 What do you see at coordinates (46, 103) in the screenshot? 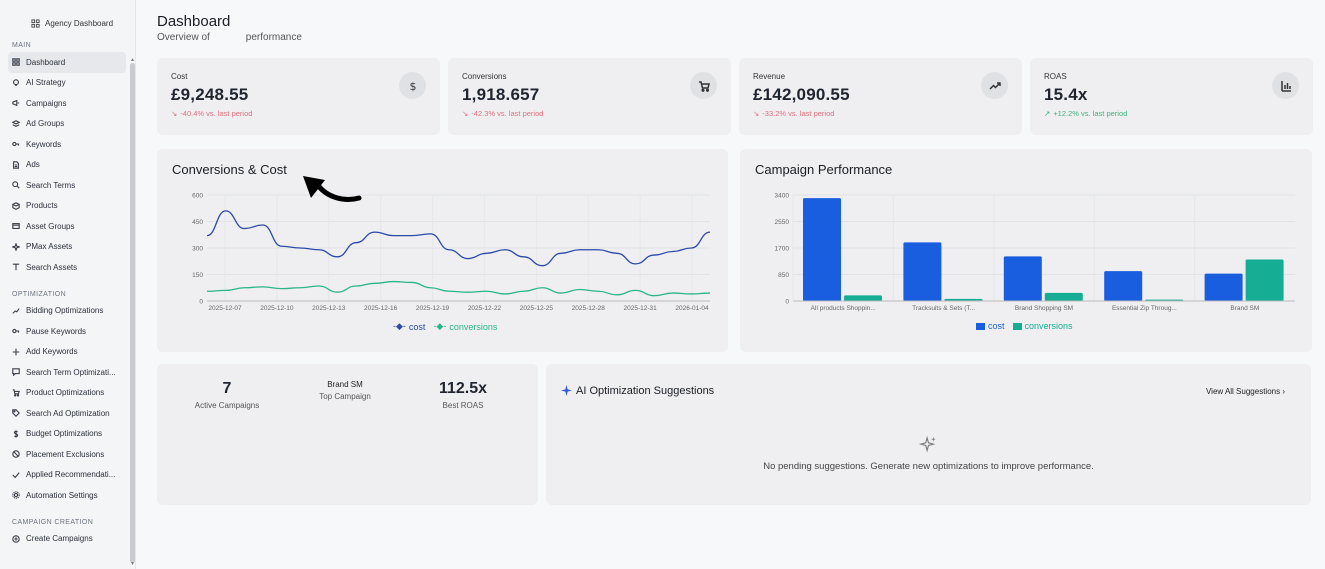
I see `sidebar-item-label: Campaigns` at bounding box center [46, 103].